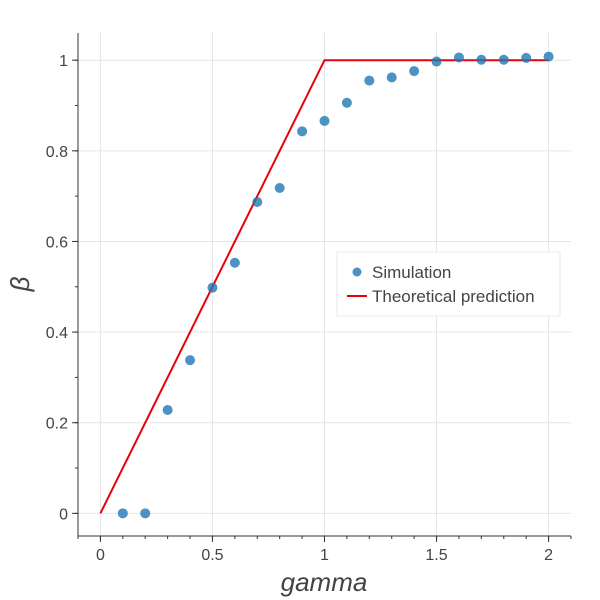 Image resolution: width=600 pixels, height=600 pixels. What do you see at coordinates (20, 284) in the screenshot?
I see `y-axis-label: β` at bounding box center [20, 284].